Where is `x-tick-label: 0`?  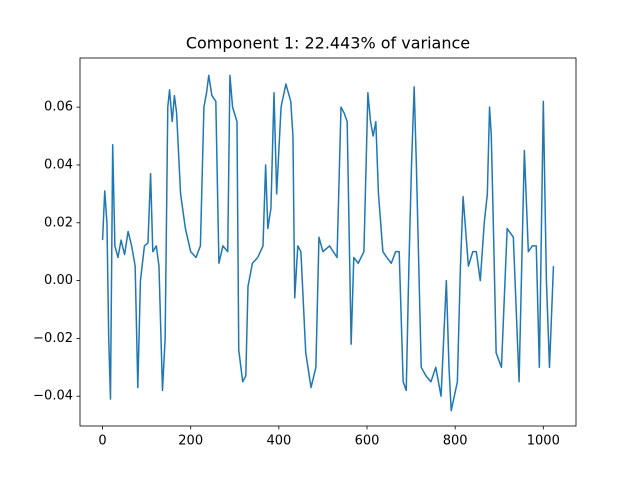 x-tick-label: 0 is located at coordinates (102, 441).